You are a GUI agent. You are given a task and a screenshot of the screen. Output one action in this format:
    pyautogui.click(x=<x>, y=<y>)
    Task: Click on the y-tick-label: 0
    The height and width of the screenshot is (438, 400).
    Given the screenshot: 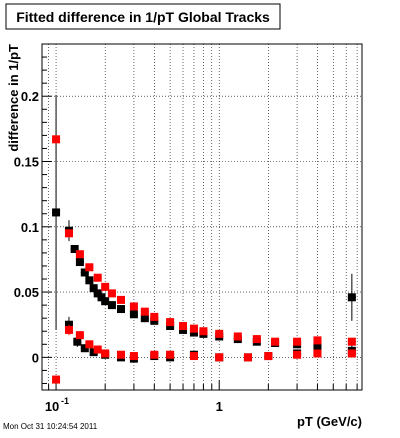 What is the action you would take?
    pyautogui.click(x=35, y=357)
    